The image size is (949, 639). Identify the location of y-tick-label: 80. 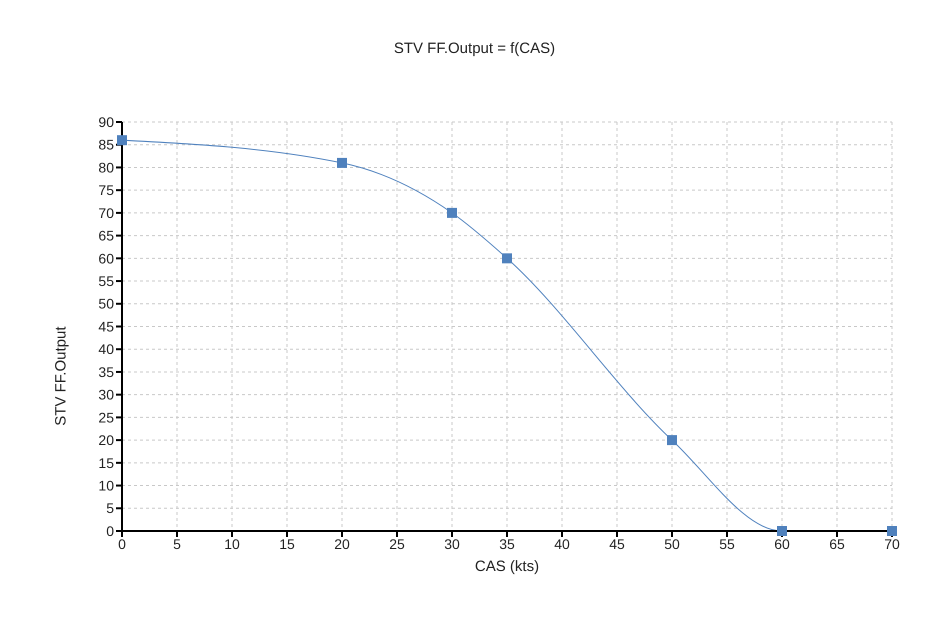
(106, 167).